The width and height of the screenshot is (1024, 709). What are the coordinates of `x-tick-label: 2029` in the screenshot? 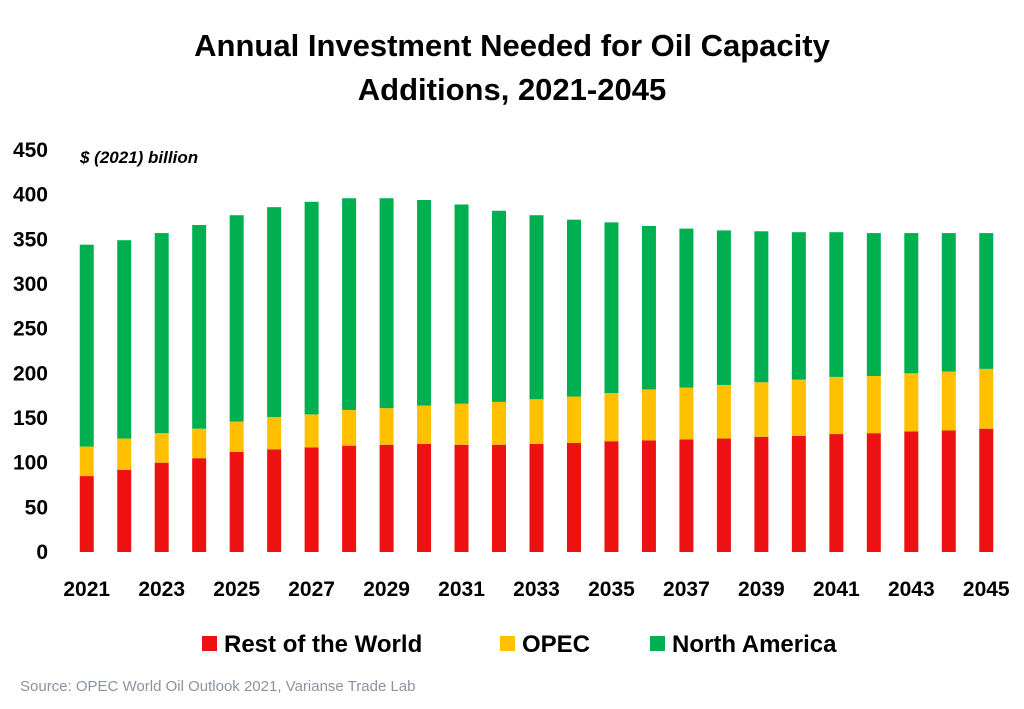 It's located at (386, 589).